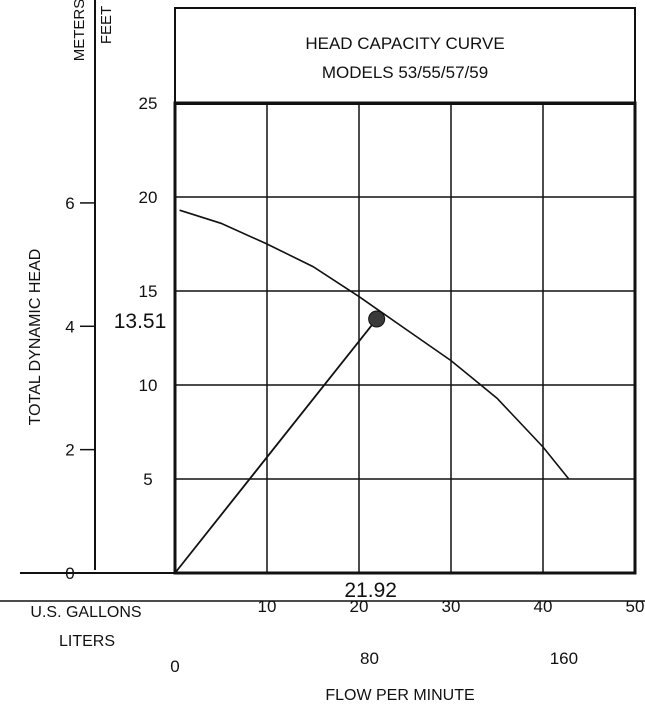 The image size is (645, 707). I want to click on x-axis-label: FLOW PER MINUTE, so click(399, 695).